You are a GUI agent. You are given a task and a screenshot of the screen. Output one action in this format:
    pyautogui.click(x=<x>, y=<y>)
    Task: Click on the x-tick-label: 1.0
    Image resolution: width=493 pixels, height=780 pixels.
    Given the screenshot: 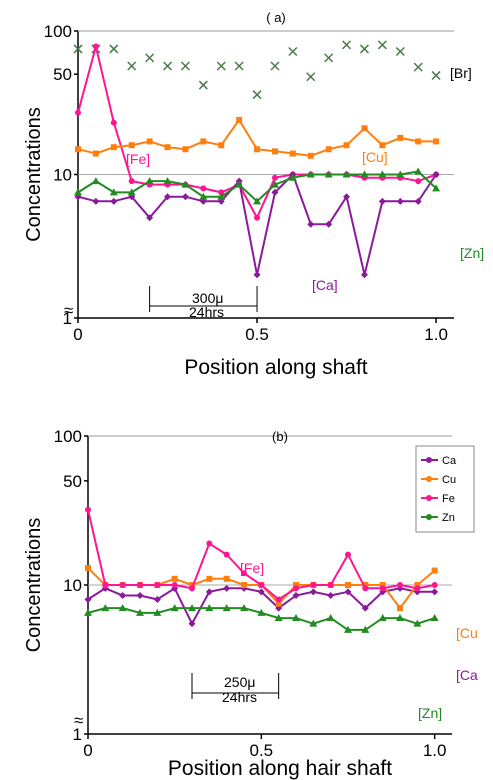 What is the action you would take?
    pyautogui.click(x=435, y=750)
    